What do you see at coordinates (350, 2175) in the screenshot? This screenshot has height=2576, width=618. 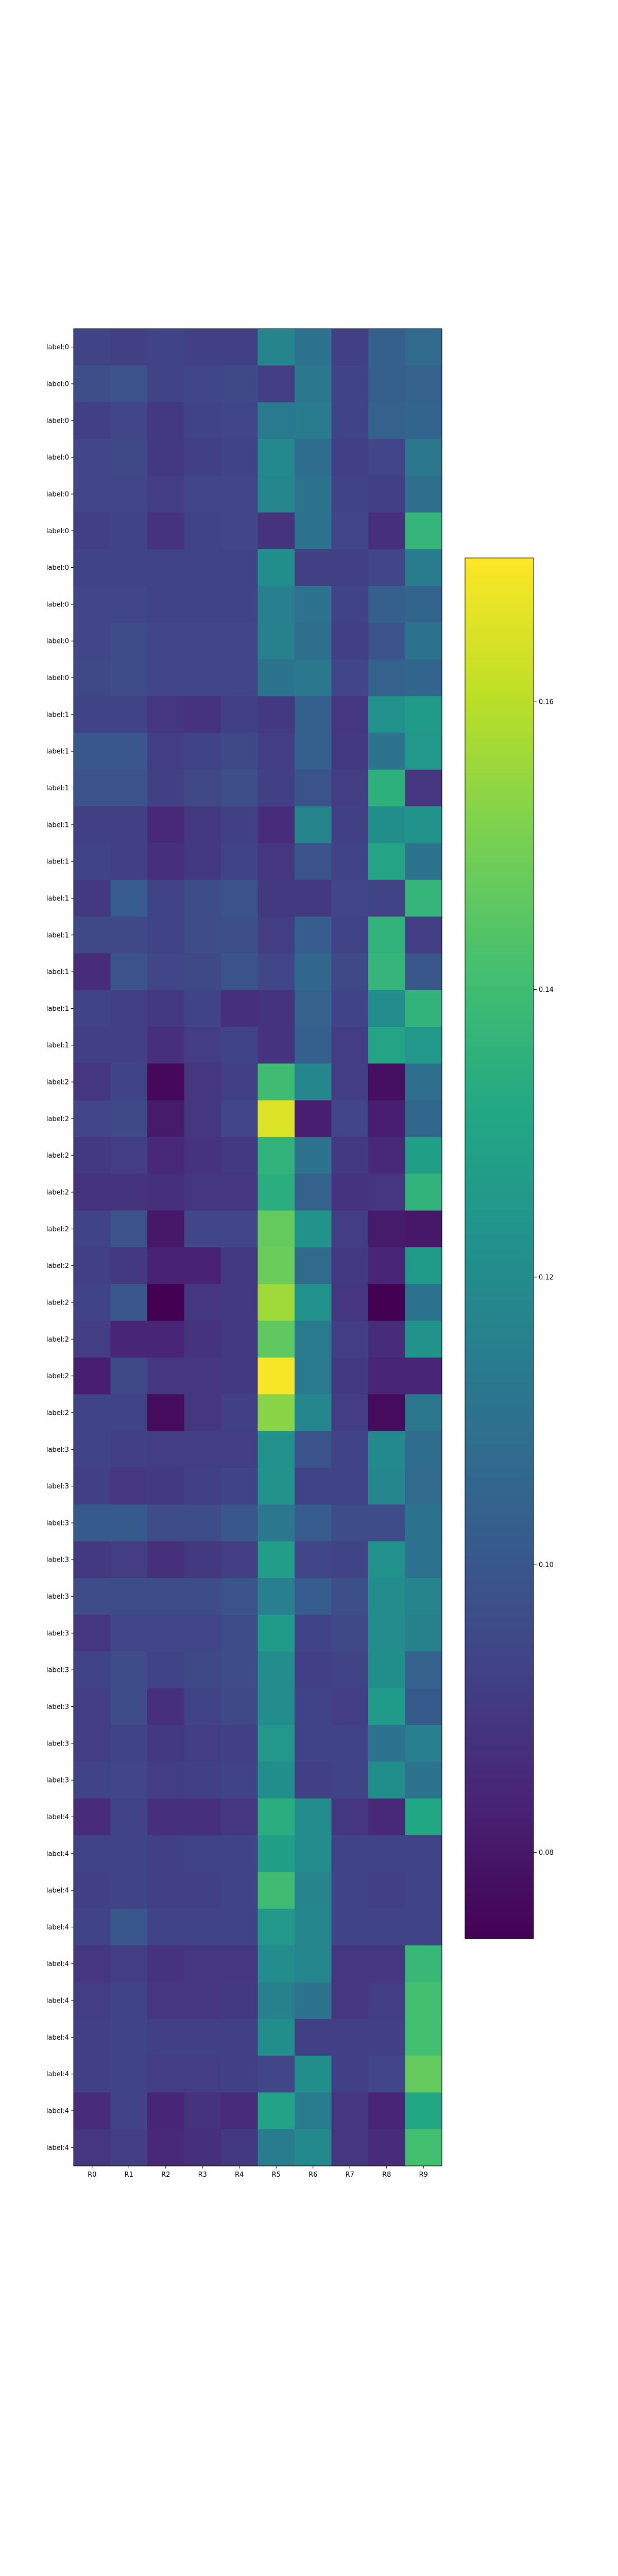 I see `x-tick-label: R7` at bounding box center [350, 2175].